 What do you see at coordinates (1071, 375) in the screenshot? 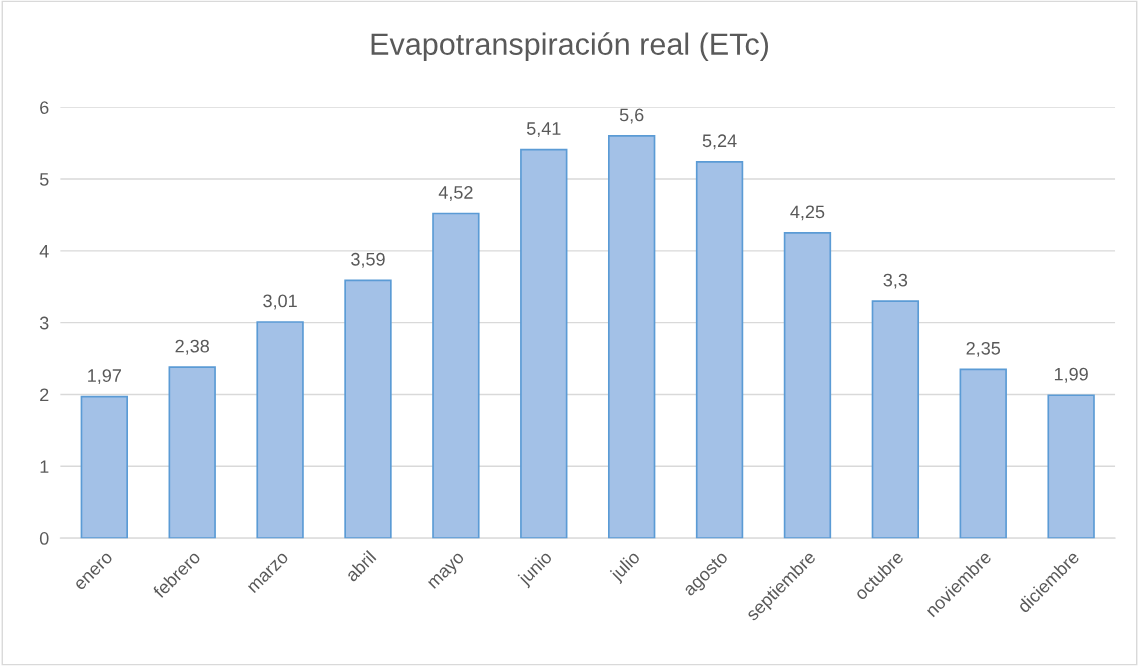
I see `data-label: 1,99` at bounding box center [1071, 375].